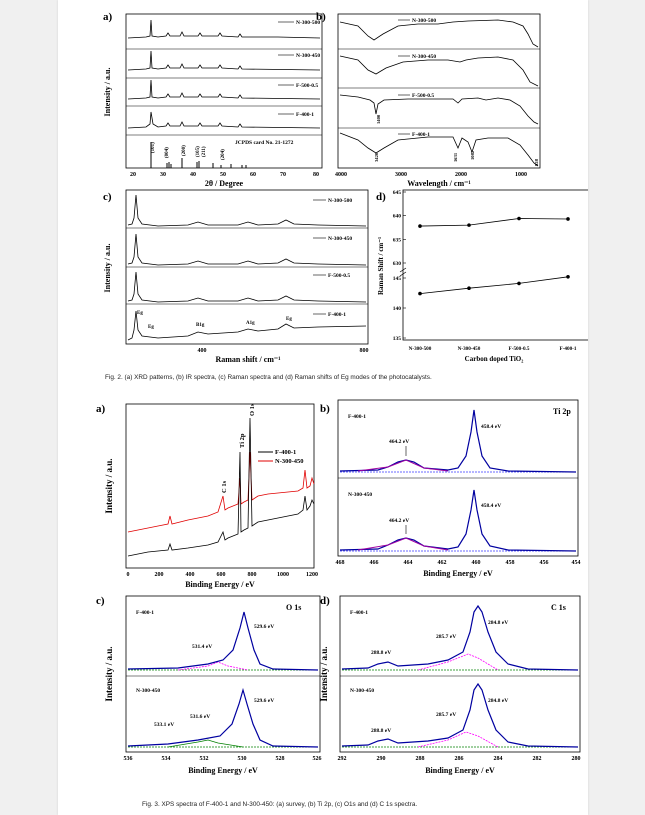 This screenshot has height=815, width=645. I want to click on survey-legend-label: F-400-1, so click(285, 452).